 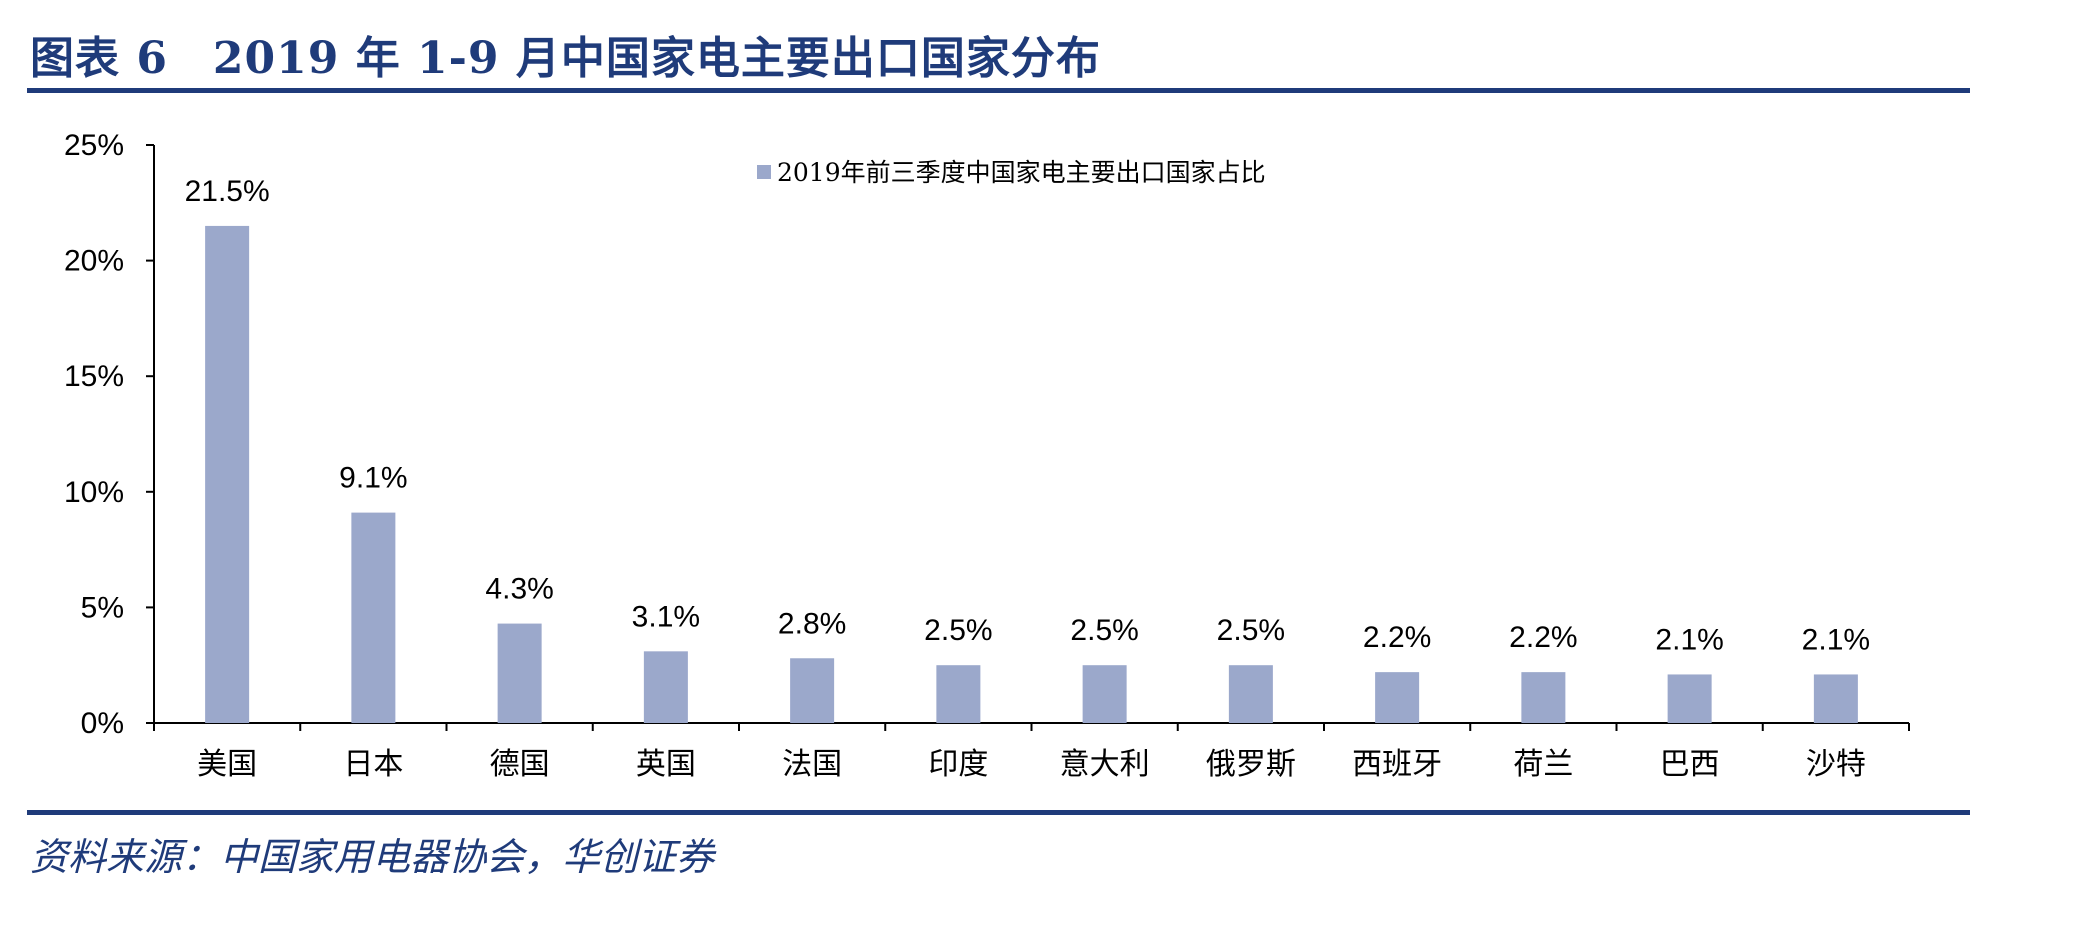 I want to click on category-label: 荷兰, so click(x=1543, y=764).